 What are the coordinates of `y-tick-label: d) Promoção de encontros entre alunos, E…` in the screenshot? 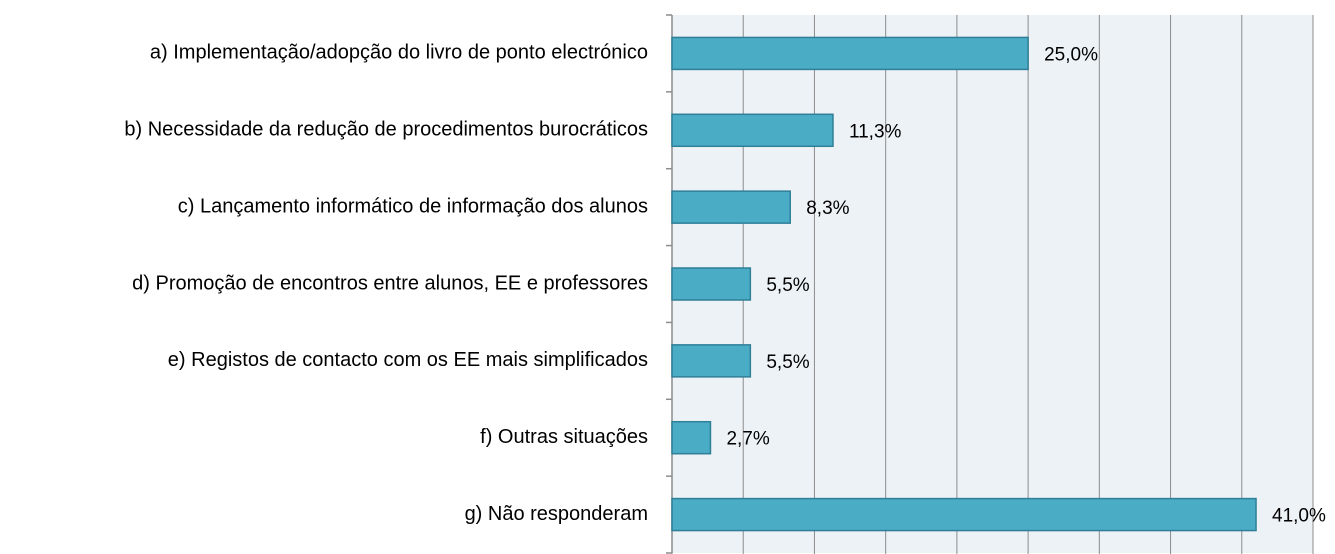 It's located at (390, 283).